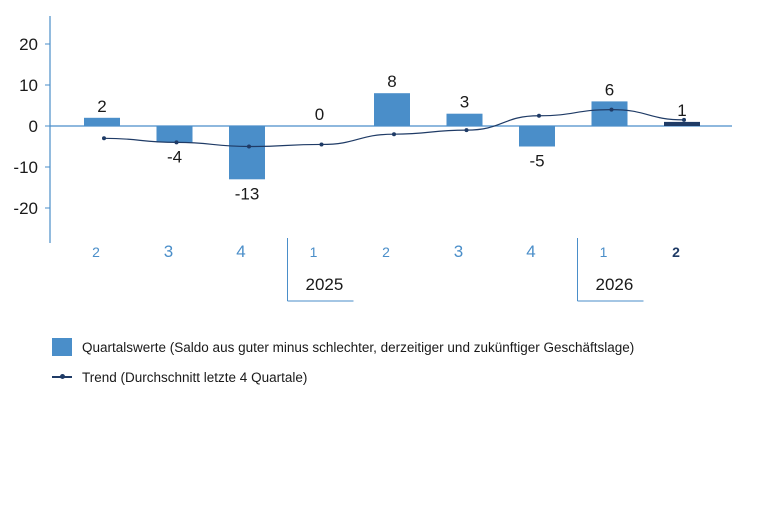 This screenshot has height=512, width=768. Describe the element at coordinates (343, 377) in the screenshot. I see `legend-item-trend: Trend (Durchschnitt letzte 4 Quartale)` at that location.